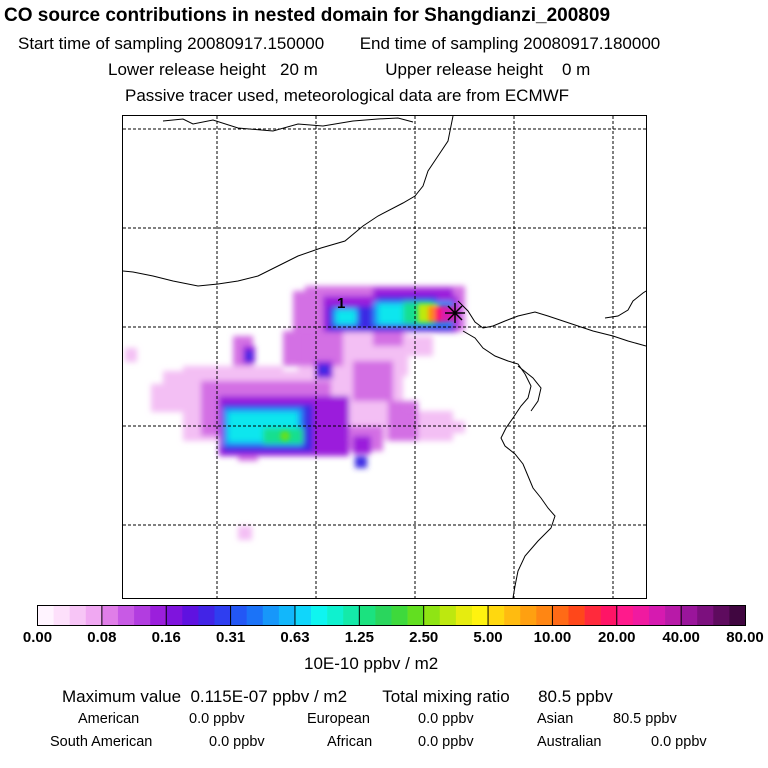 This screenshot has height=768, width=768. Describe the element at coordinates (338, 719) in the screenshot. I see `european-label: European` at that location.